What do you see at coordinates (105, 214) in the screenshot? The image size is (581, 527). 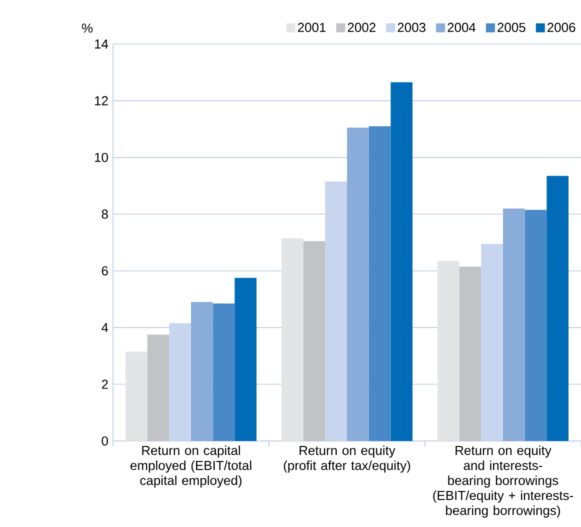 I see `y-tick-label: 8` at bounding box center [105, 214].